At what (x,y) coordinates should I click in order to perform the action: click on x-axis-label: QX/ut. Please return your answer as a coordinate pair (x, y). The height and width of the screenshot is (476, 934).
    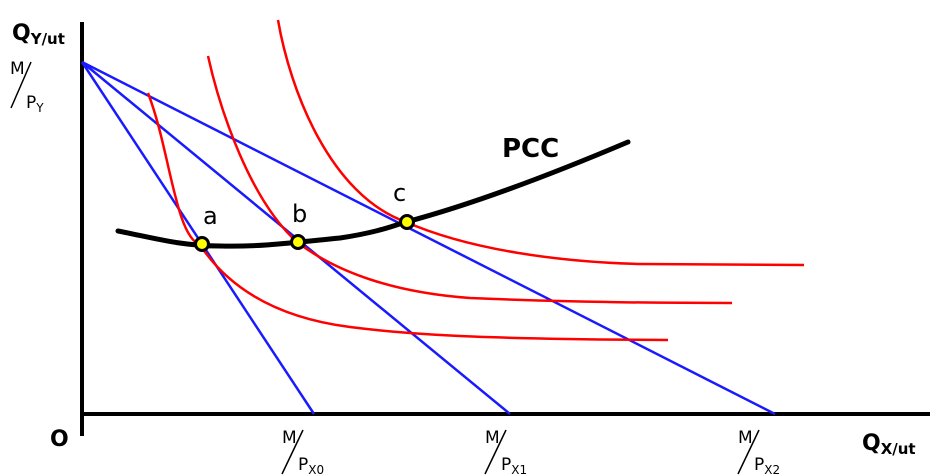
    Looking at the image, I should click on (889, 444).